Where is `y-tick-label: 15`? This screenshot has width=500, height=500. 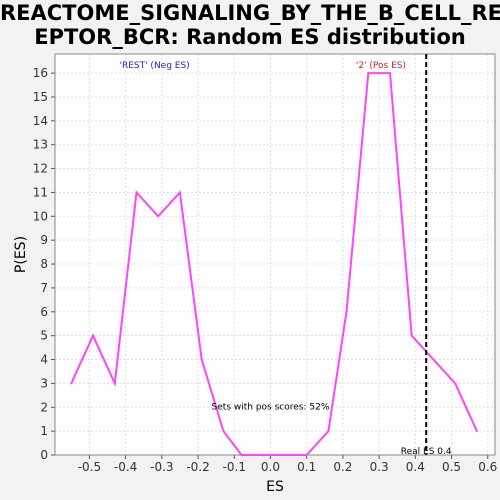
y-tick-label: 15 is located at coordinates (40, 97).